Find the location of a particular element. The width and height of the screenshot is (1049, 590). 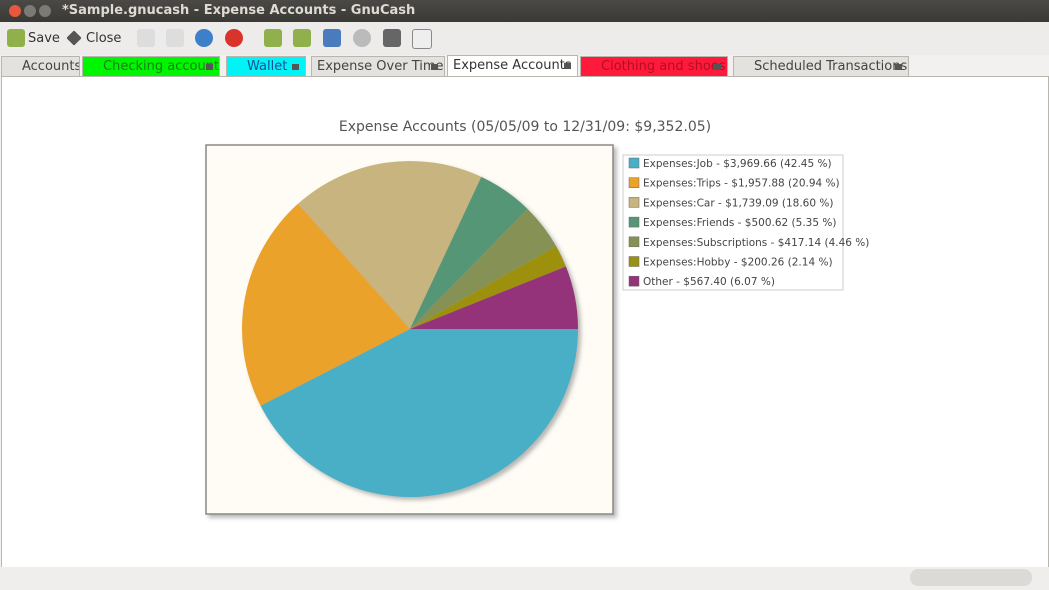

close-icon is located at coordinates (74, 38).